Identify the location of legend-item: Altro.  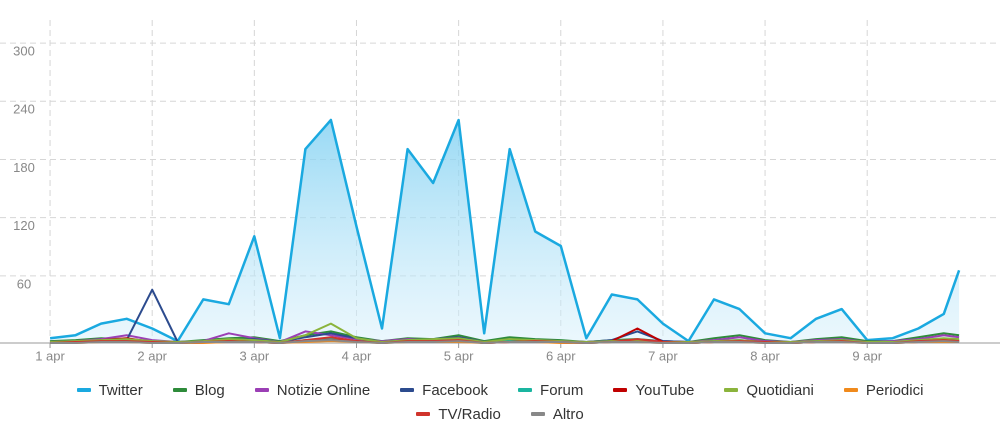
(557, 414).